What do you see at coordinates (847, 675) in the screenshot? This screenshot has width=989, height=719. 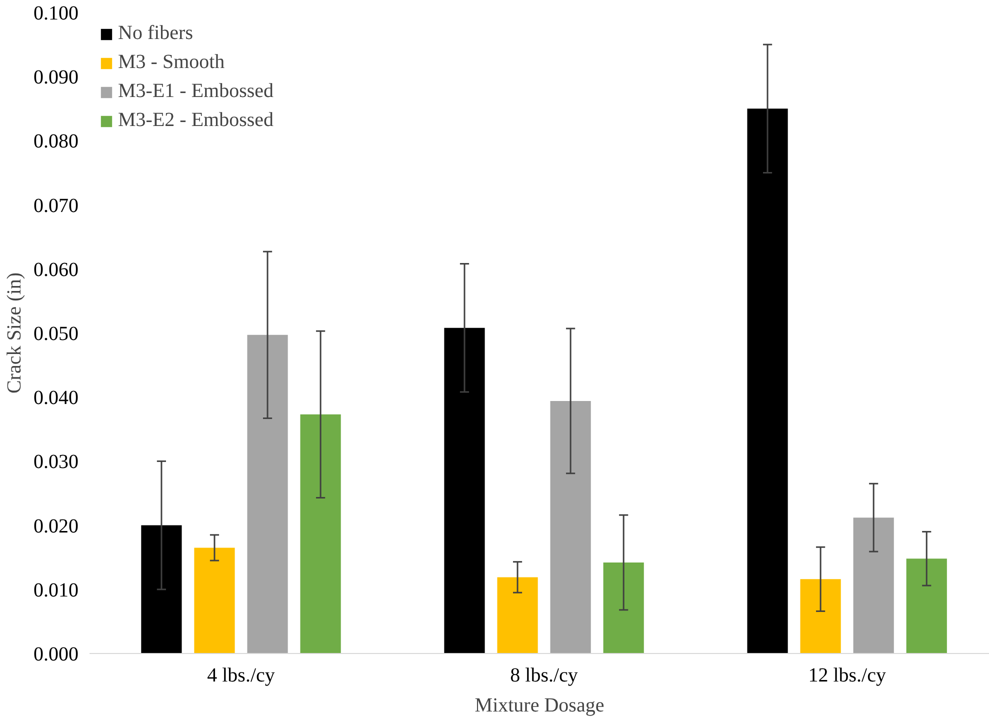 I see `x-tick-label: 12 lbs./cy` at bounding box center [847, 675].